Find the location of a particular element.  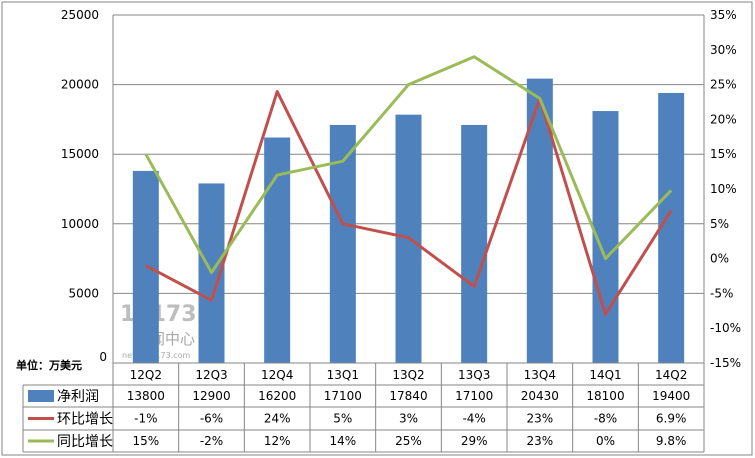

right-axis-tick-label: 35% is located at coordinates (723, 15).